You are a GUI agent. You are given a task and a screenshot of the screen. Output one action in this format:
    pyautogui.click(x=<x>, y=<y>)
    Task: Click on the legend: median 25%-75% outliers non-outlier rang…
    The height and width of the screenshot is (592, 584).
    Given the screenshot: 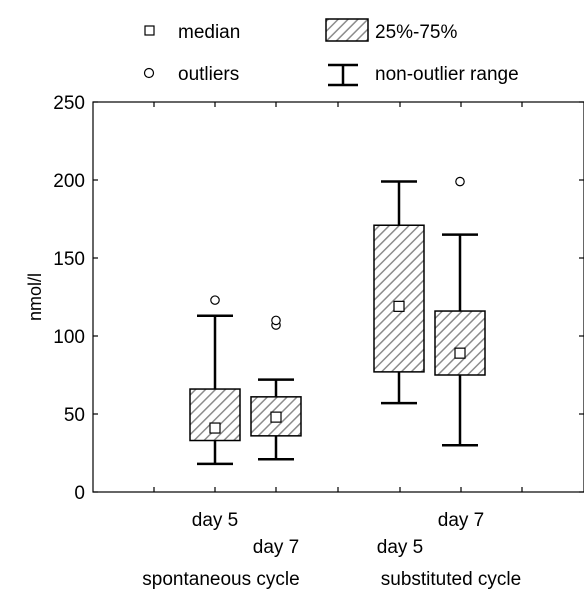 What is the action you would take?
    pyautogui.click(x=331, y=52)
    